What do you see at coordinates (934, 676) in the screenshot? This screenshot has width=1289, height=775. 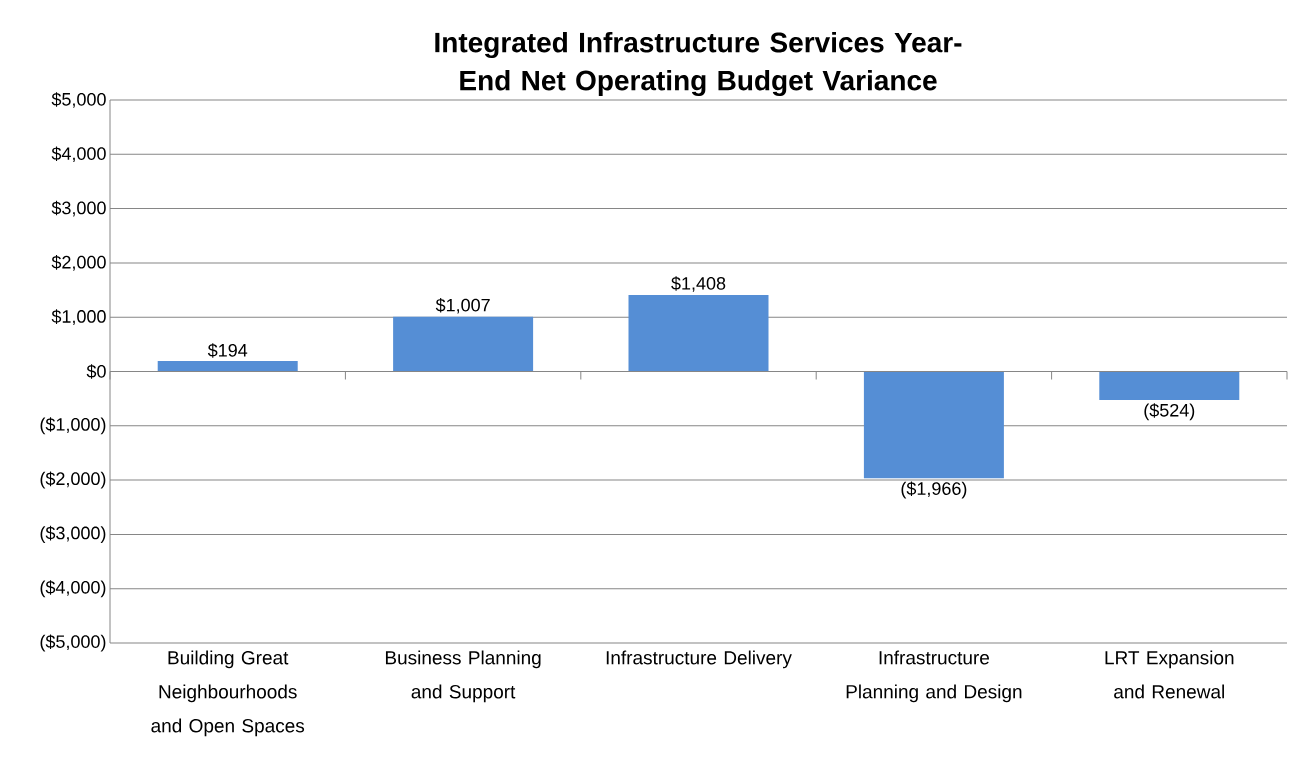 I see `x-tick-label: Infrastructure Planning and Design` at bounding box center [934, 676].